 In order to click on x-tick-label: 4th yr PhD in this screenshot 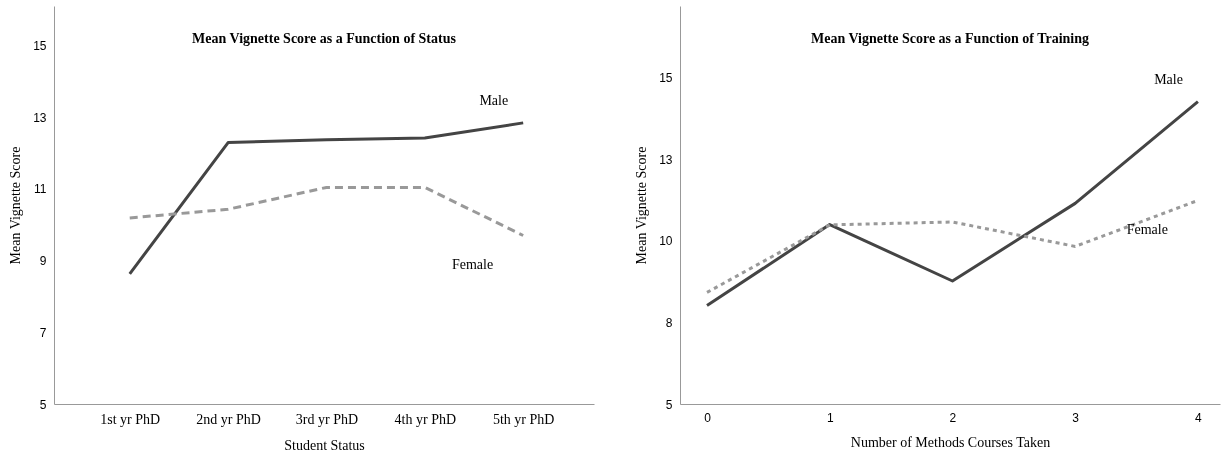, I will do `click(425, 419)`.